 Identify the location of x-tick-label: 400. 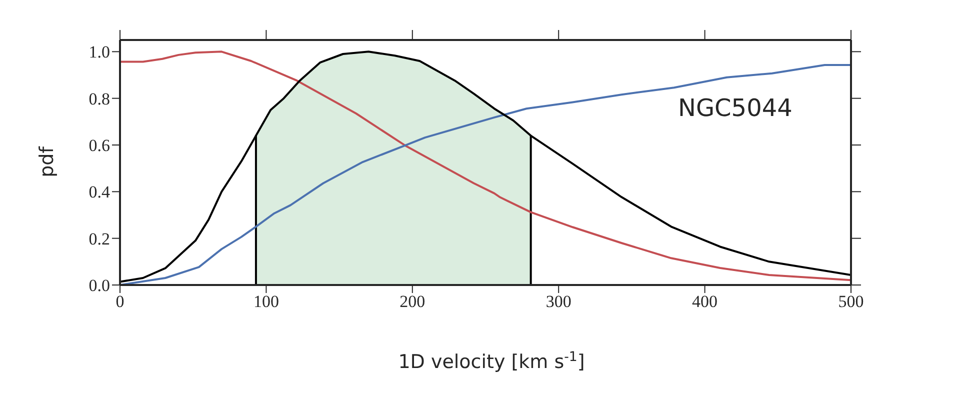
(705, 302).